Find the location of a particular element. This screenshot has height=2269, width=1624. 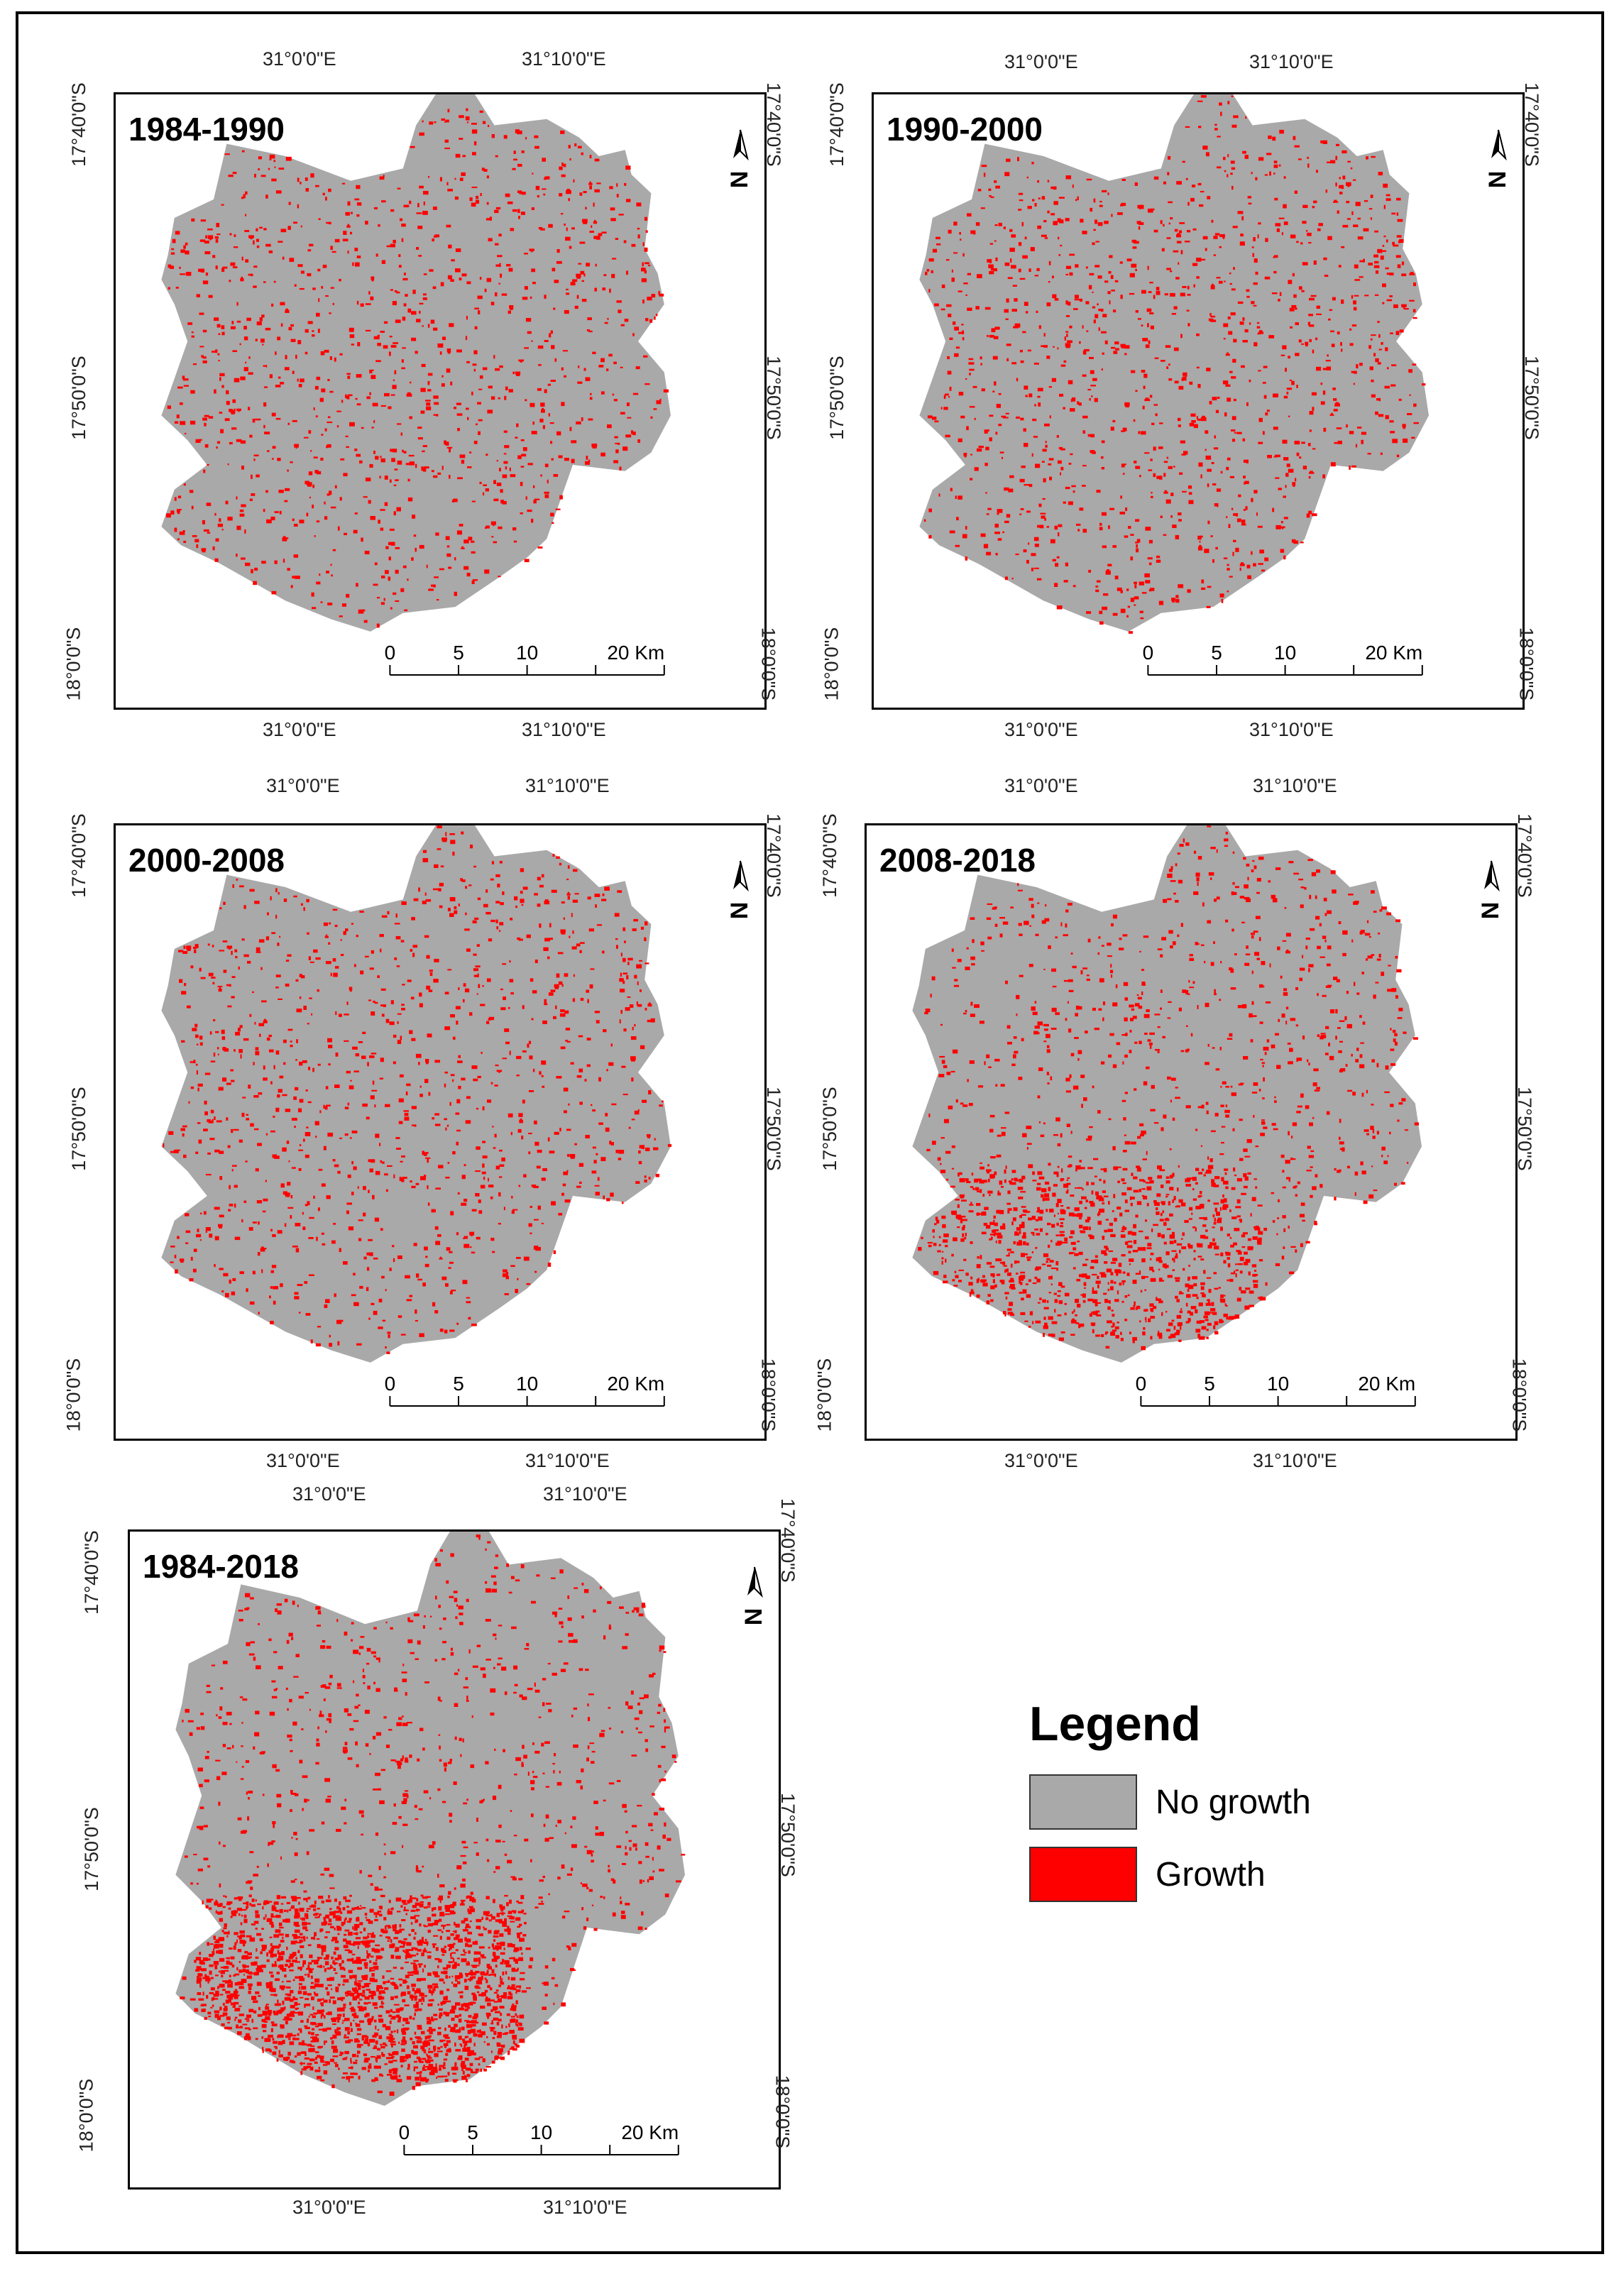

legend-swatch-growth is located at coordinates (1083, 1874).